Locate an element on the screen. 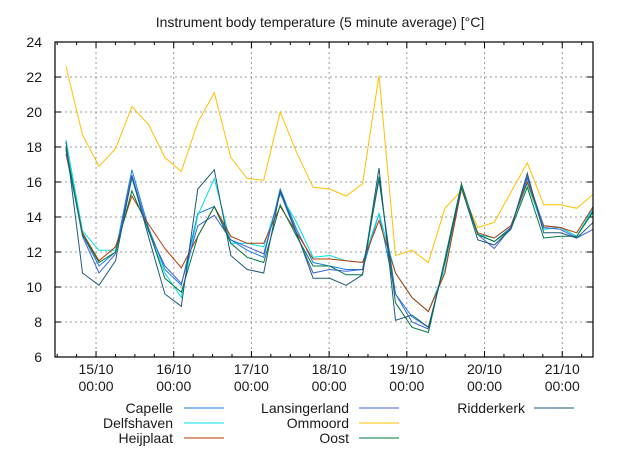 The width and height of the screenshot is (620, 450). legend-item-heijplaat: Heijplaat is located at coordinates (171, 438).